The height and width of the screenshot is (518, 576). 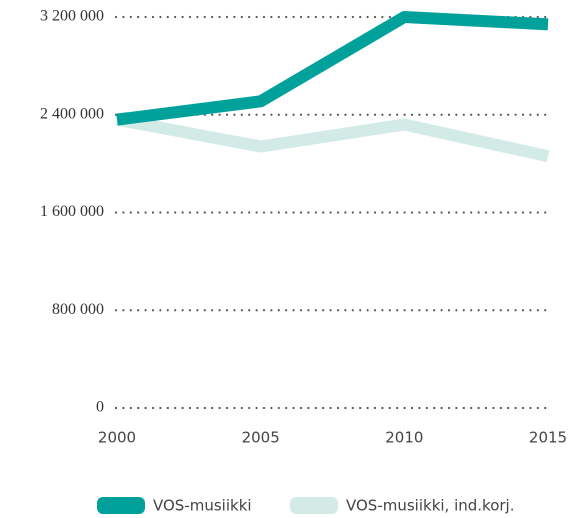 I want to click on legend-label: VOS-musiikki, so click(x=202, y=506).